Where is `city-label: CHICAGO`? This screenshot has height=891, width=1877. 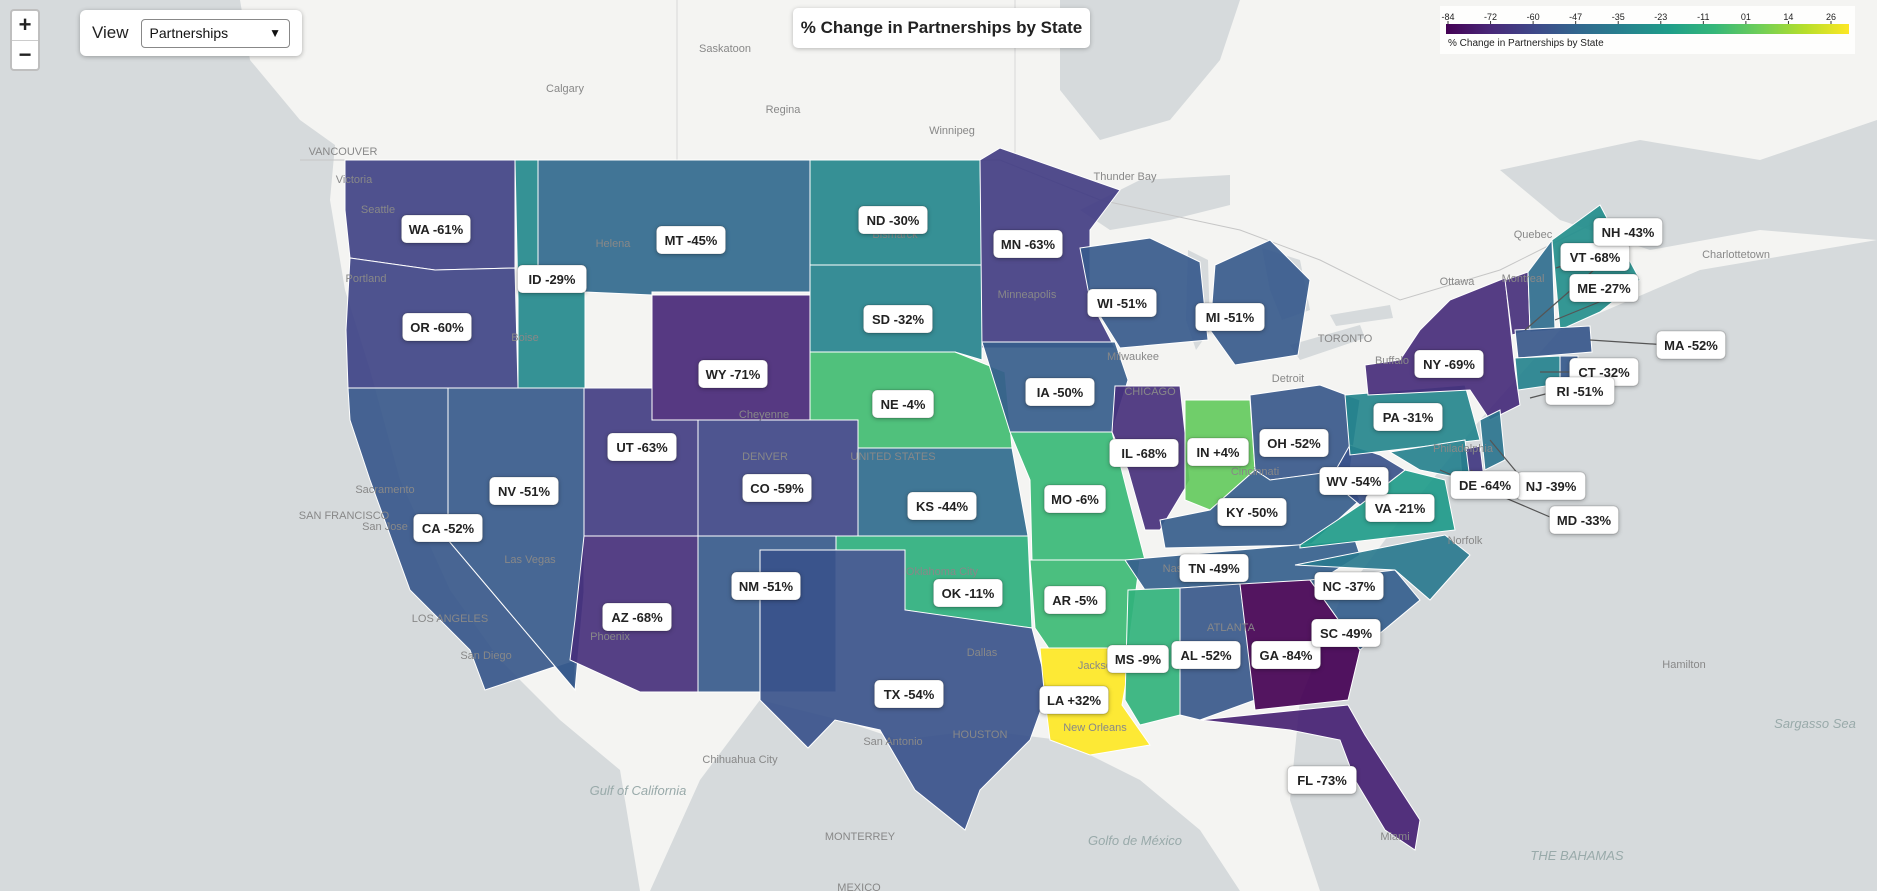 city-label: CHICAGO is located at coordinates (1150, 392).